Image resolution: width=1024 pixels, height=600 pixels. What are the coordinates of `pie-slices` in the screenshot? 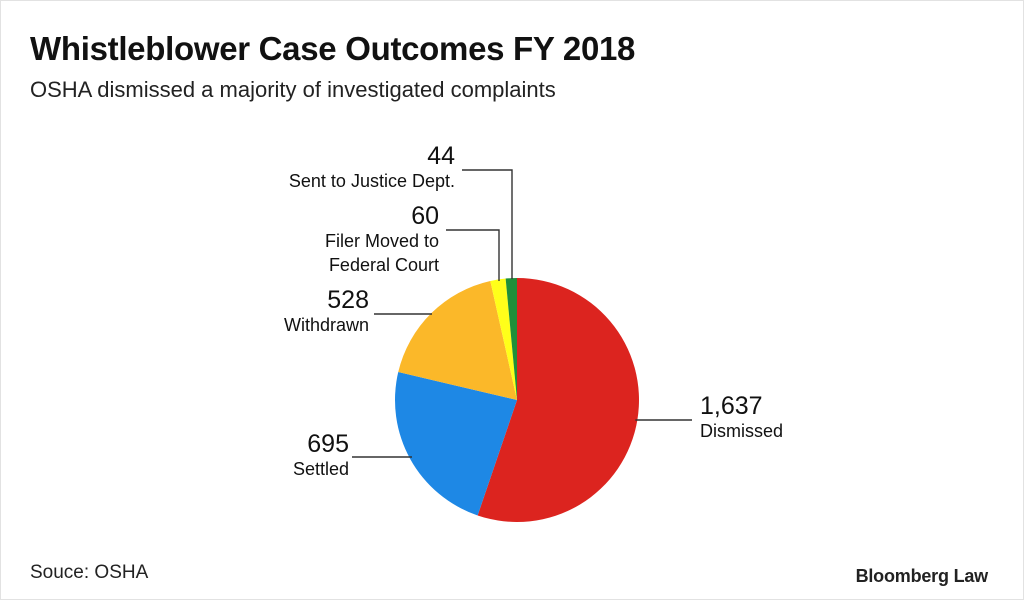 It's located at (517, 400).